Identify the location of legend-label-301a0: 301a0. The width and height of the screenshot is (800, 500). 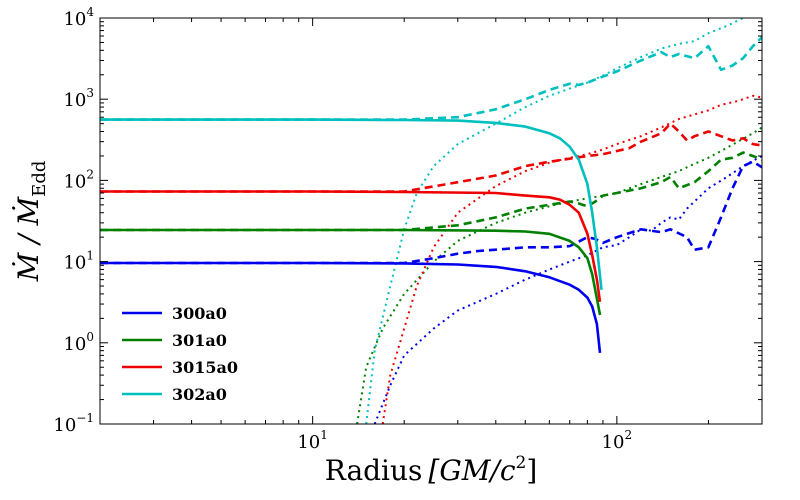
(199, 340).